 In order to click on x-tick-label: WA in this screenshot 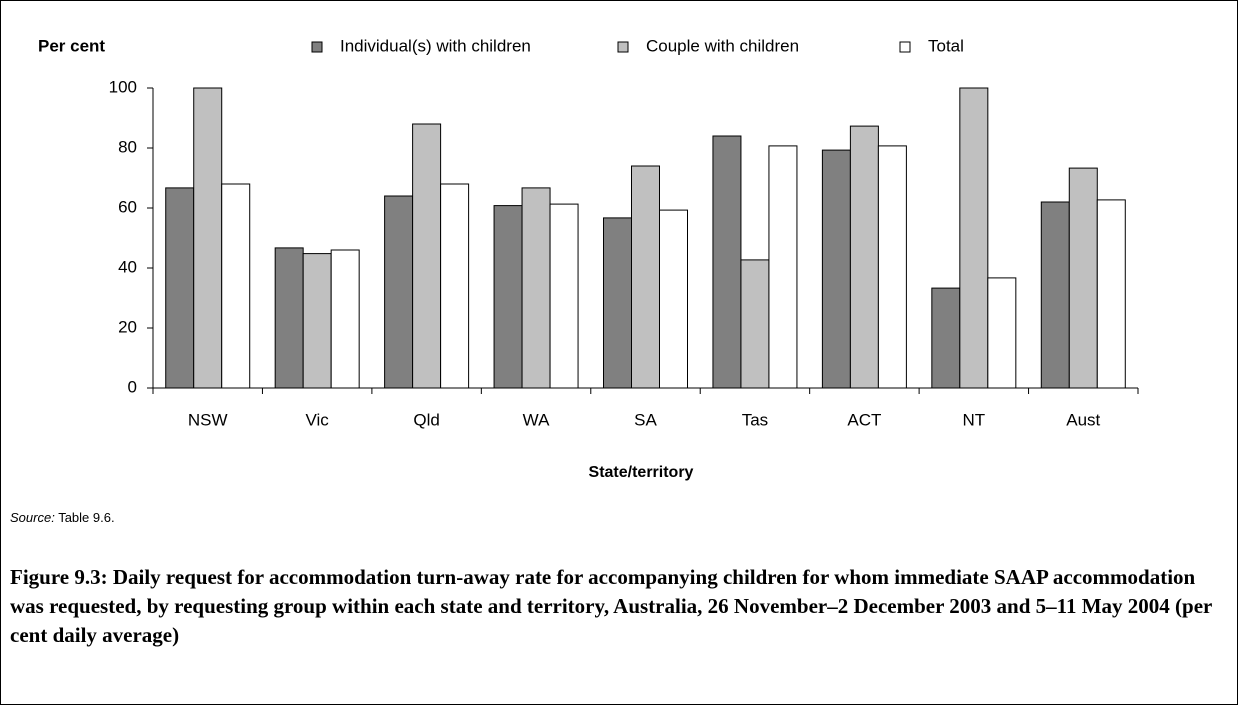, I will do `click(536, 419)`.